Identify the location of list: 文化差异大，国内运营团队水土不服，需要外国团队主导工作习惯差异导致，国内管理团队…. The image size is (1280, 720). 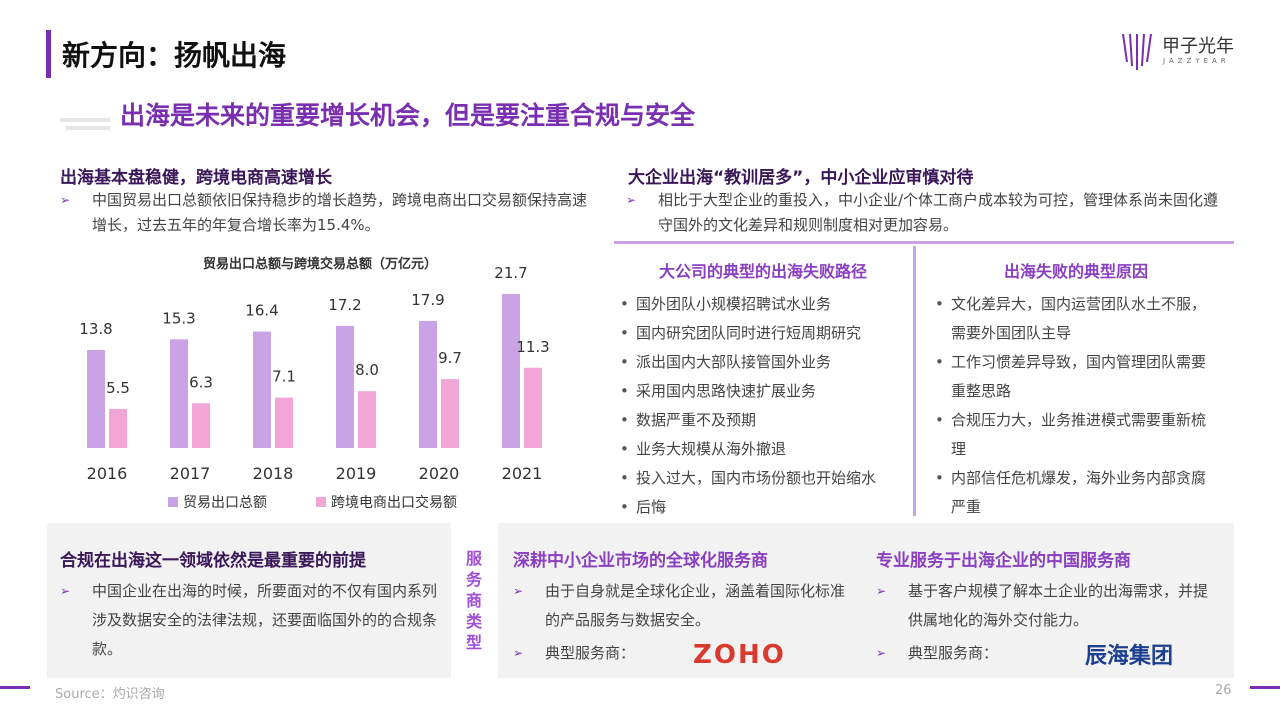
(1077, 406).